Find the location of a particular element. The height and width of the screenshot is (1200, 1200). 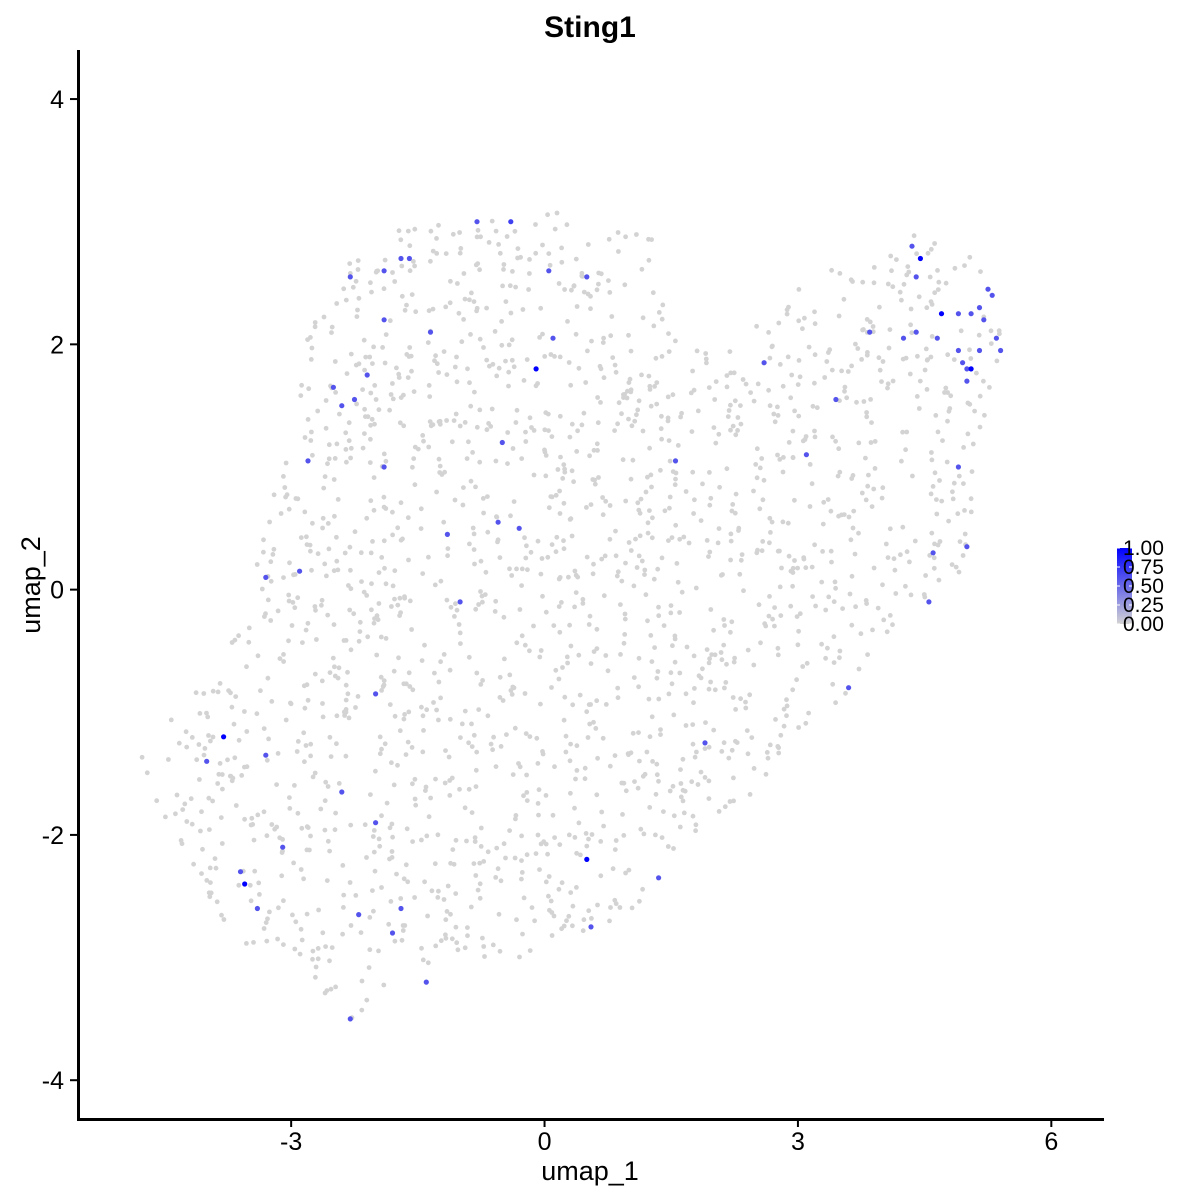

legend-tick-label: 0.75 is located at coordinates (1143, 567).